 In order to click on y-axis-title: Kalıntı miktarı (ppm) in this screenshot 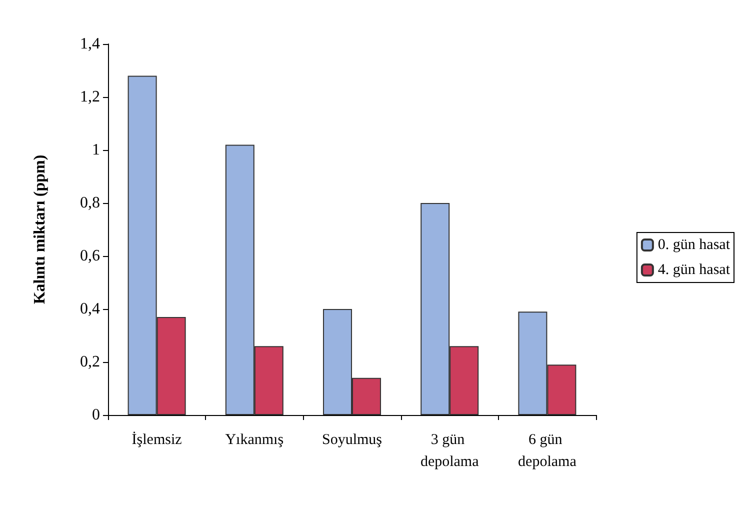, I will do `click(40, 229)`.